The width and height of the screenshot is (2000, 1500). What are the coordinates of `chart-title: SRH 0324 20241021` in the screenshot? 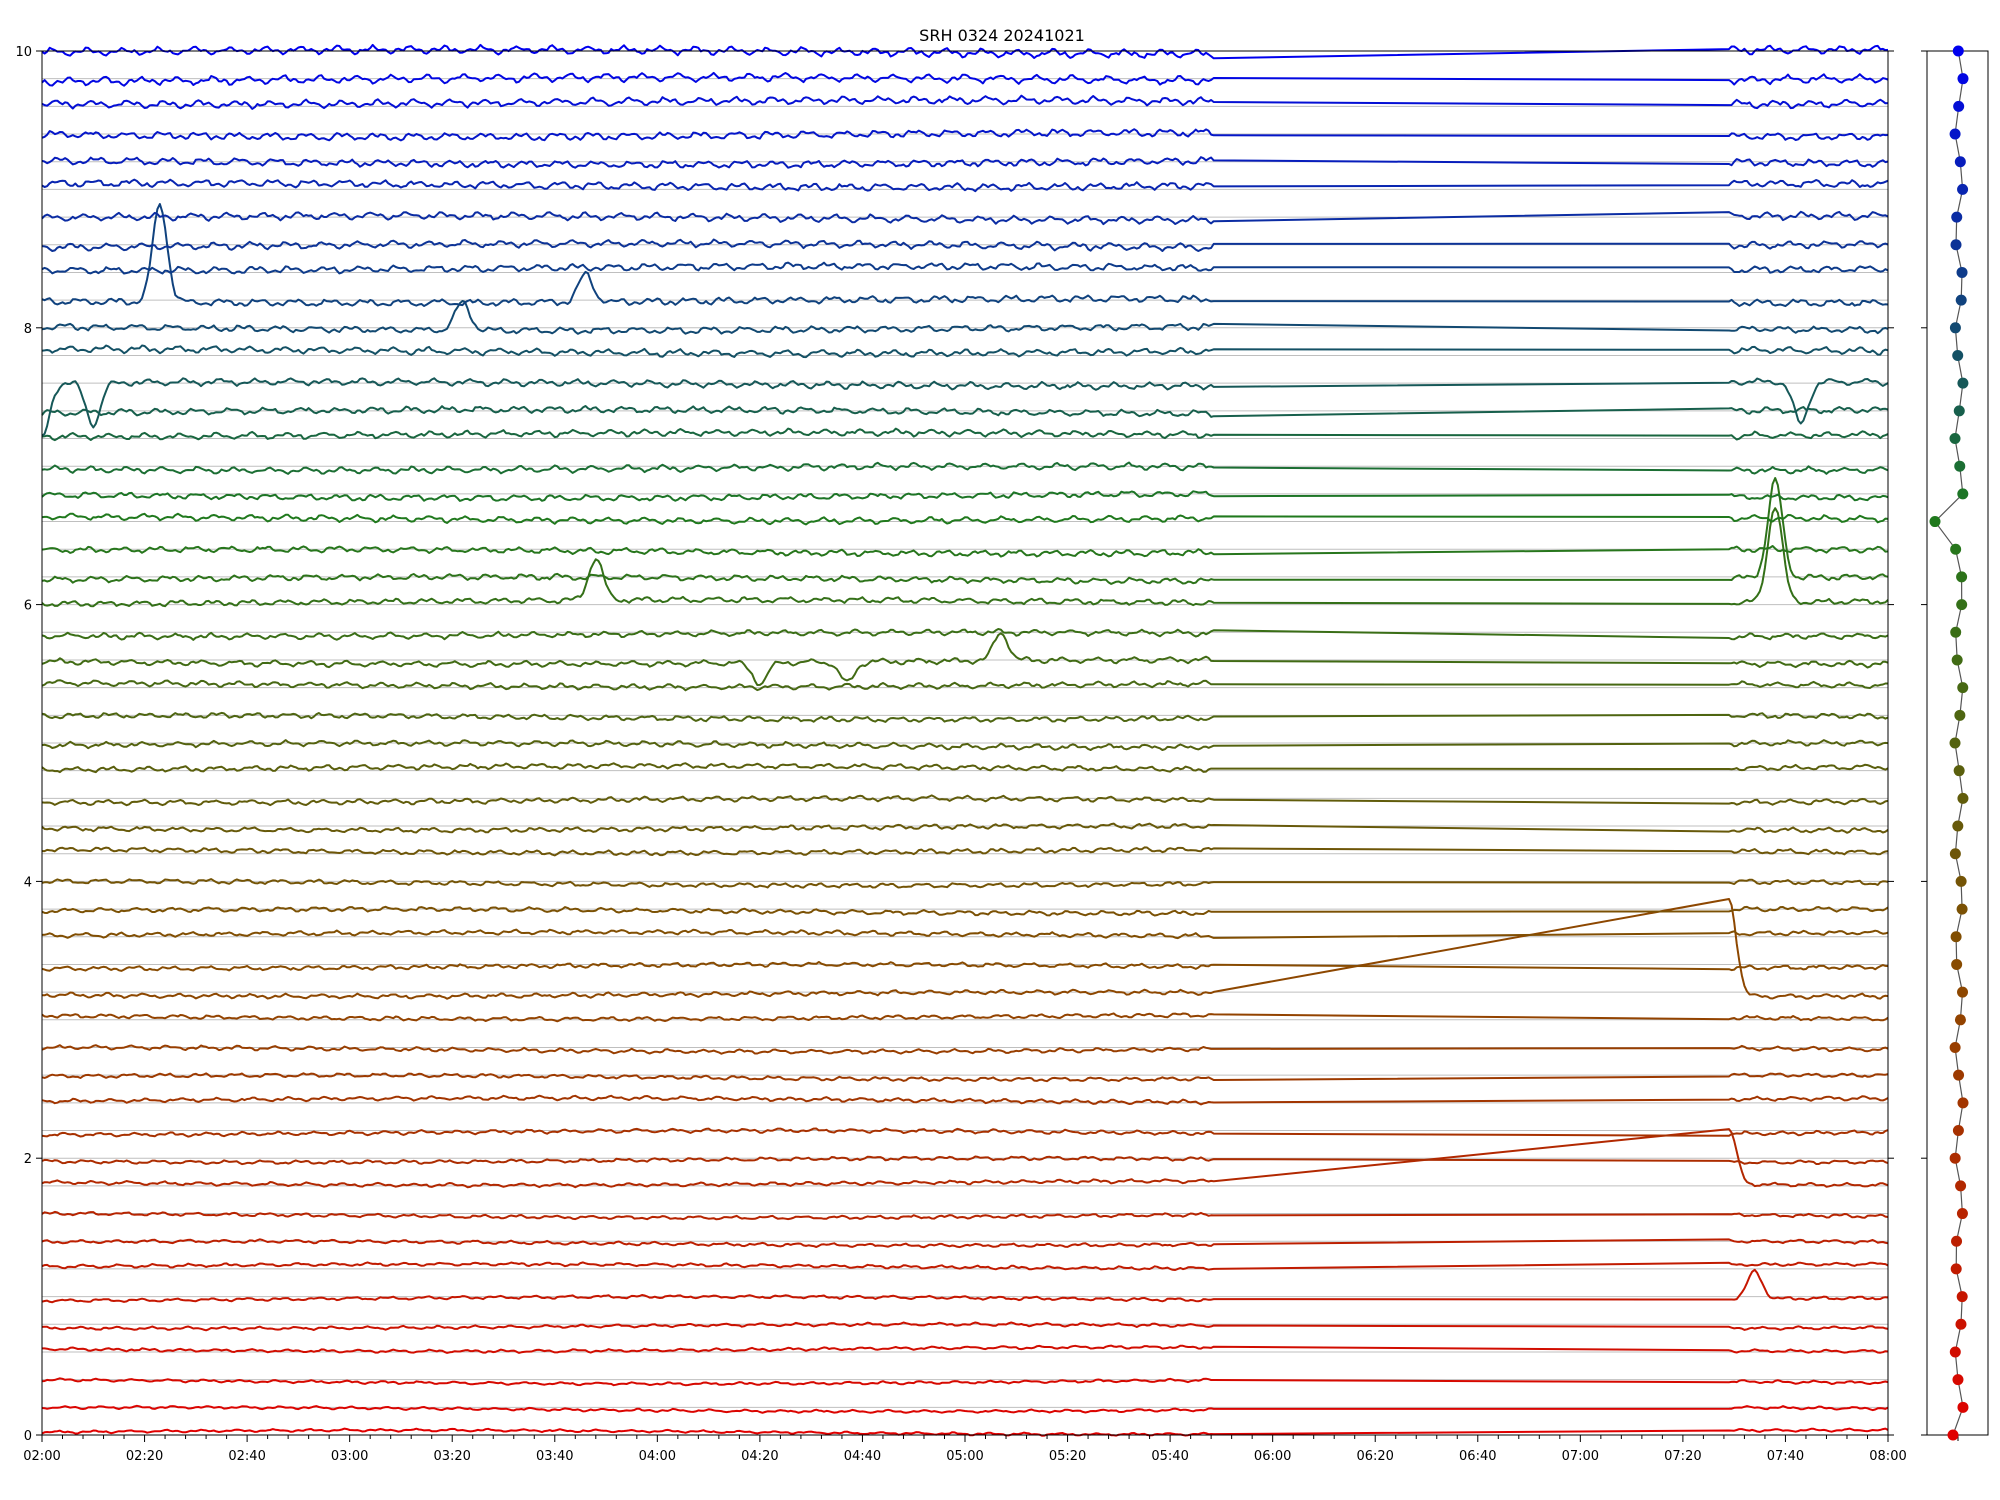 It's located at (1002, 35).